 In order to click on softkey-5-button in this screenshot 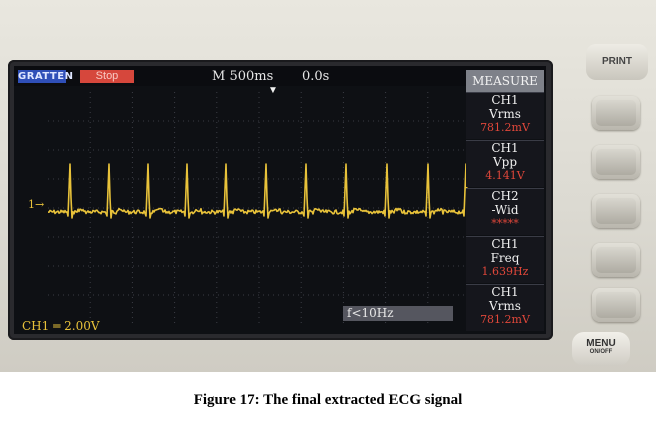, I will do `click(616, 305)`.